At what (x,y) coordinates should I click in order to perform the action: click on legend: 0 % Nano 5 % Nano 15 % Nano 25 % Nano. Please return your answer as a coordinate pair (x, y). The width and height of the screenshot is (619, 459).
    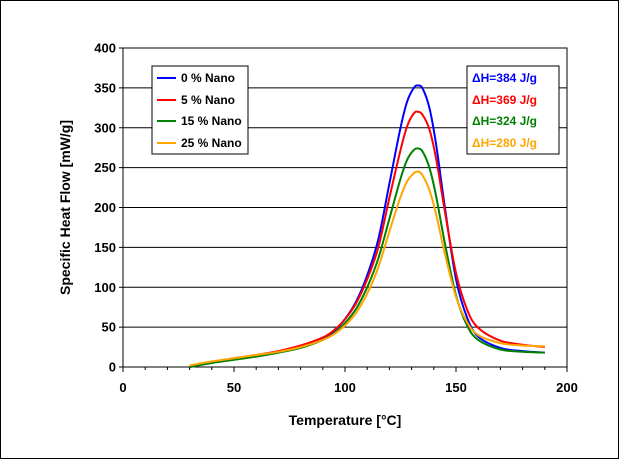
    Looking at the image, I should click on (200, 110).